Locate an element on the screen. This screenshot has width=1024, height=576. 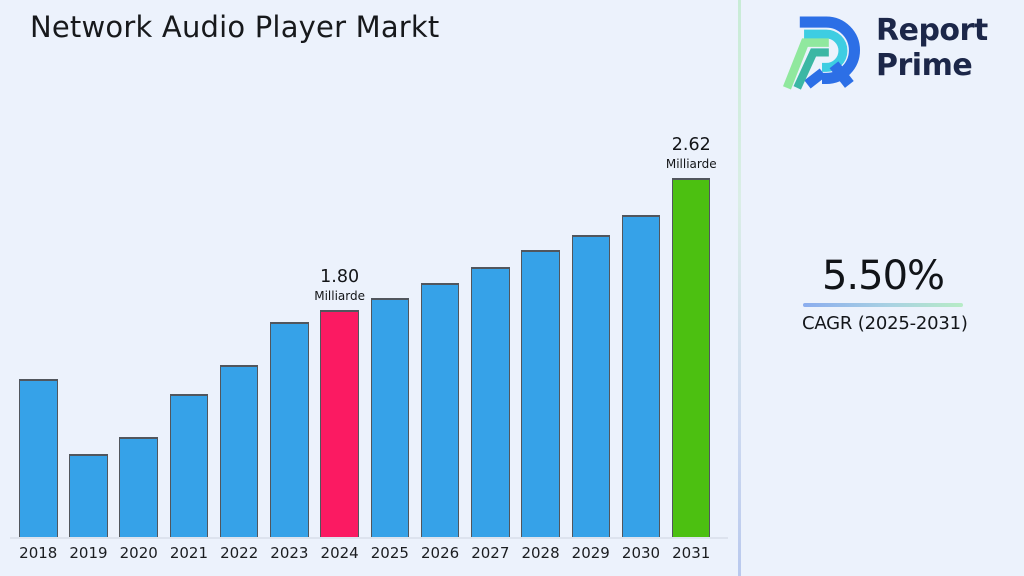
section-divider is located at coordinates (739, 288).